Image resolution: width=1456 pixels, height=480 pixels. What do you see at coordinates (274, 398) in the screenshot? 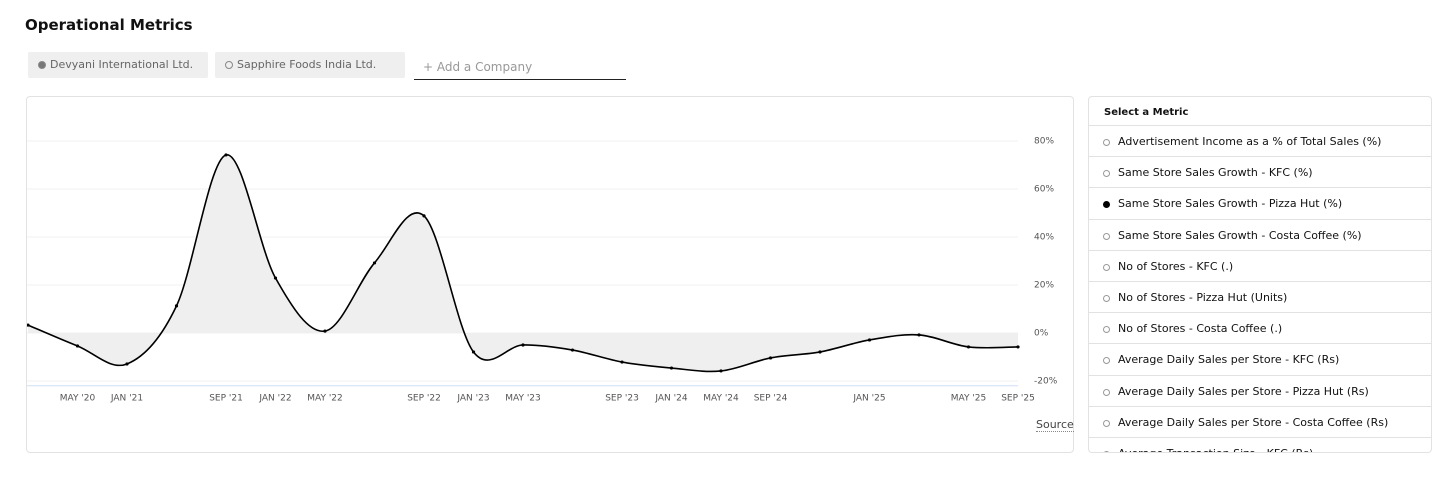
I see `x-tick-label: JAN '22` at bounding box center [274, 398].